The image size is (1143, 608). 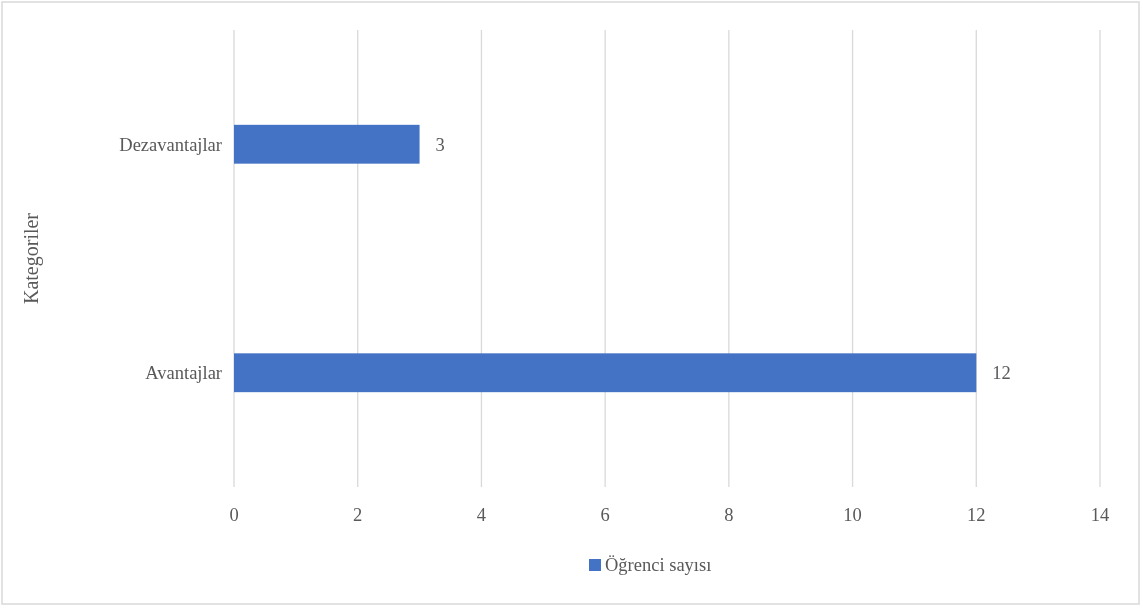 What do you see at coordinates (358, 515) in the screenshot?
I see `x-tick-label: 2` at bounding box center [358, 515].